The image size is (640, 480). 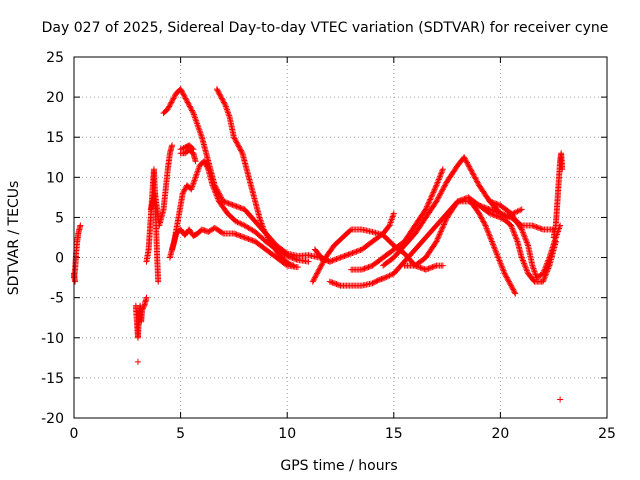 I want to click on series-arc-f, so click(x=239, y=211).